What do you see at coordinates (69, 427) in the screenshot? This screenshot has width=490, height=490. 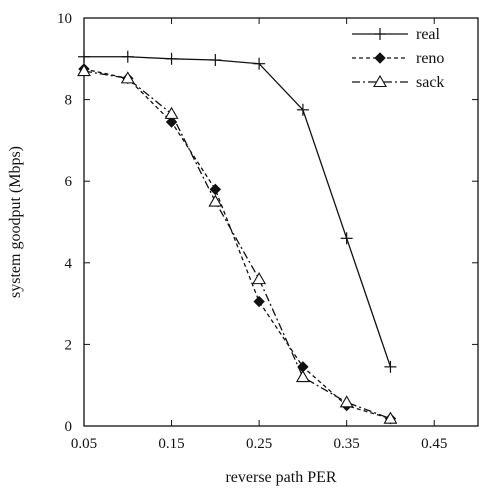 I see `y-tick-label: 0` at bounding box center [69, 427].